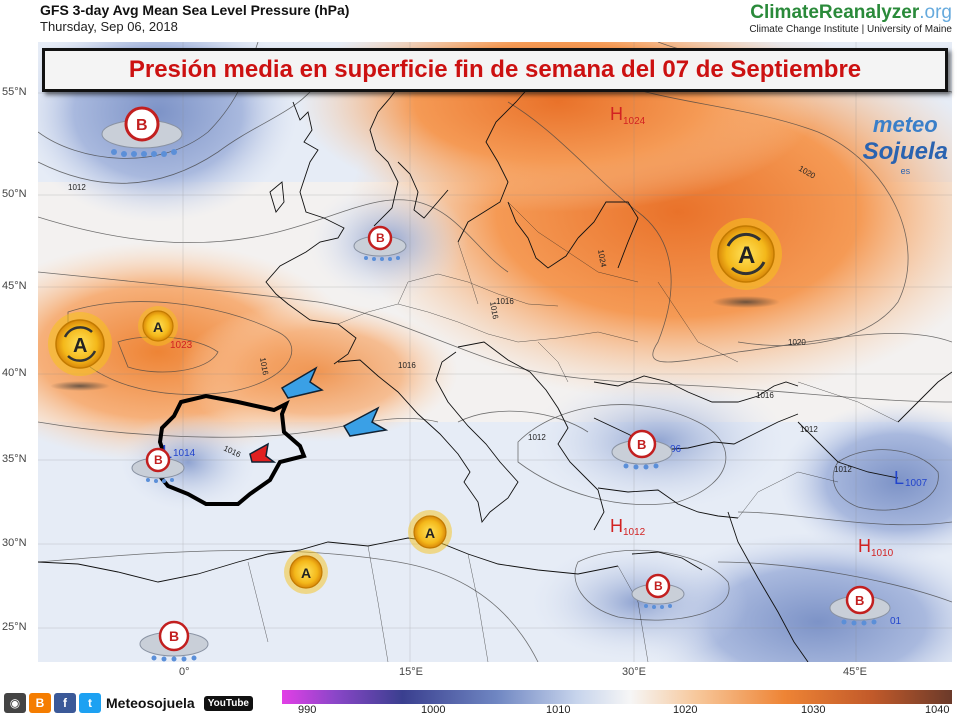 The width and height of the screenshot is (960, 720). I want to click on lon-label: 45°E, so click(855, 672).